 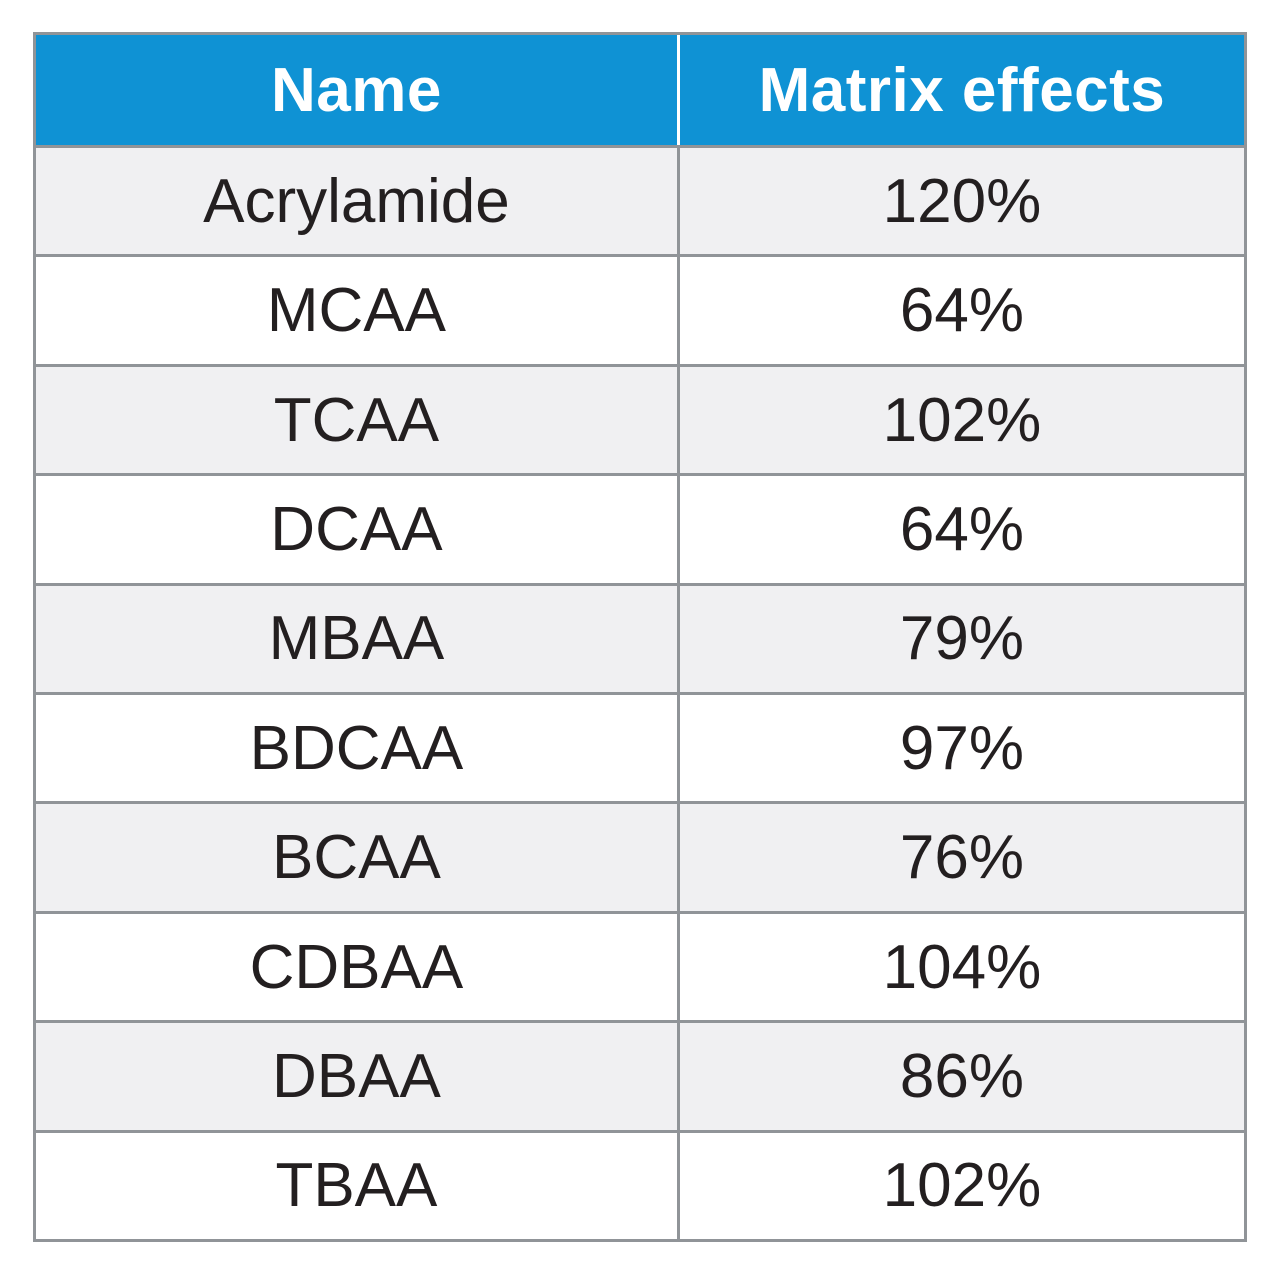 I want to click on table-row: CDBAA 104%, so click(x=640, y=965).